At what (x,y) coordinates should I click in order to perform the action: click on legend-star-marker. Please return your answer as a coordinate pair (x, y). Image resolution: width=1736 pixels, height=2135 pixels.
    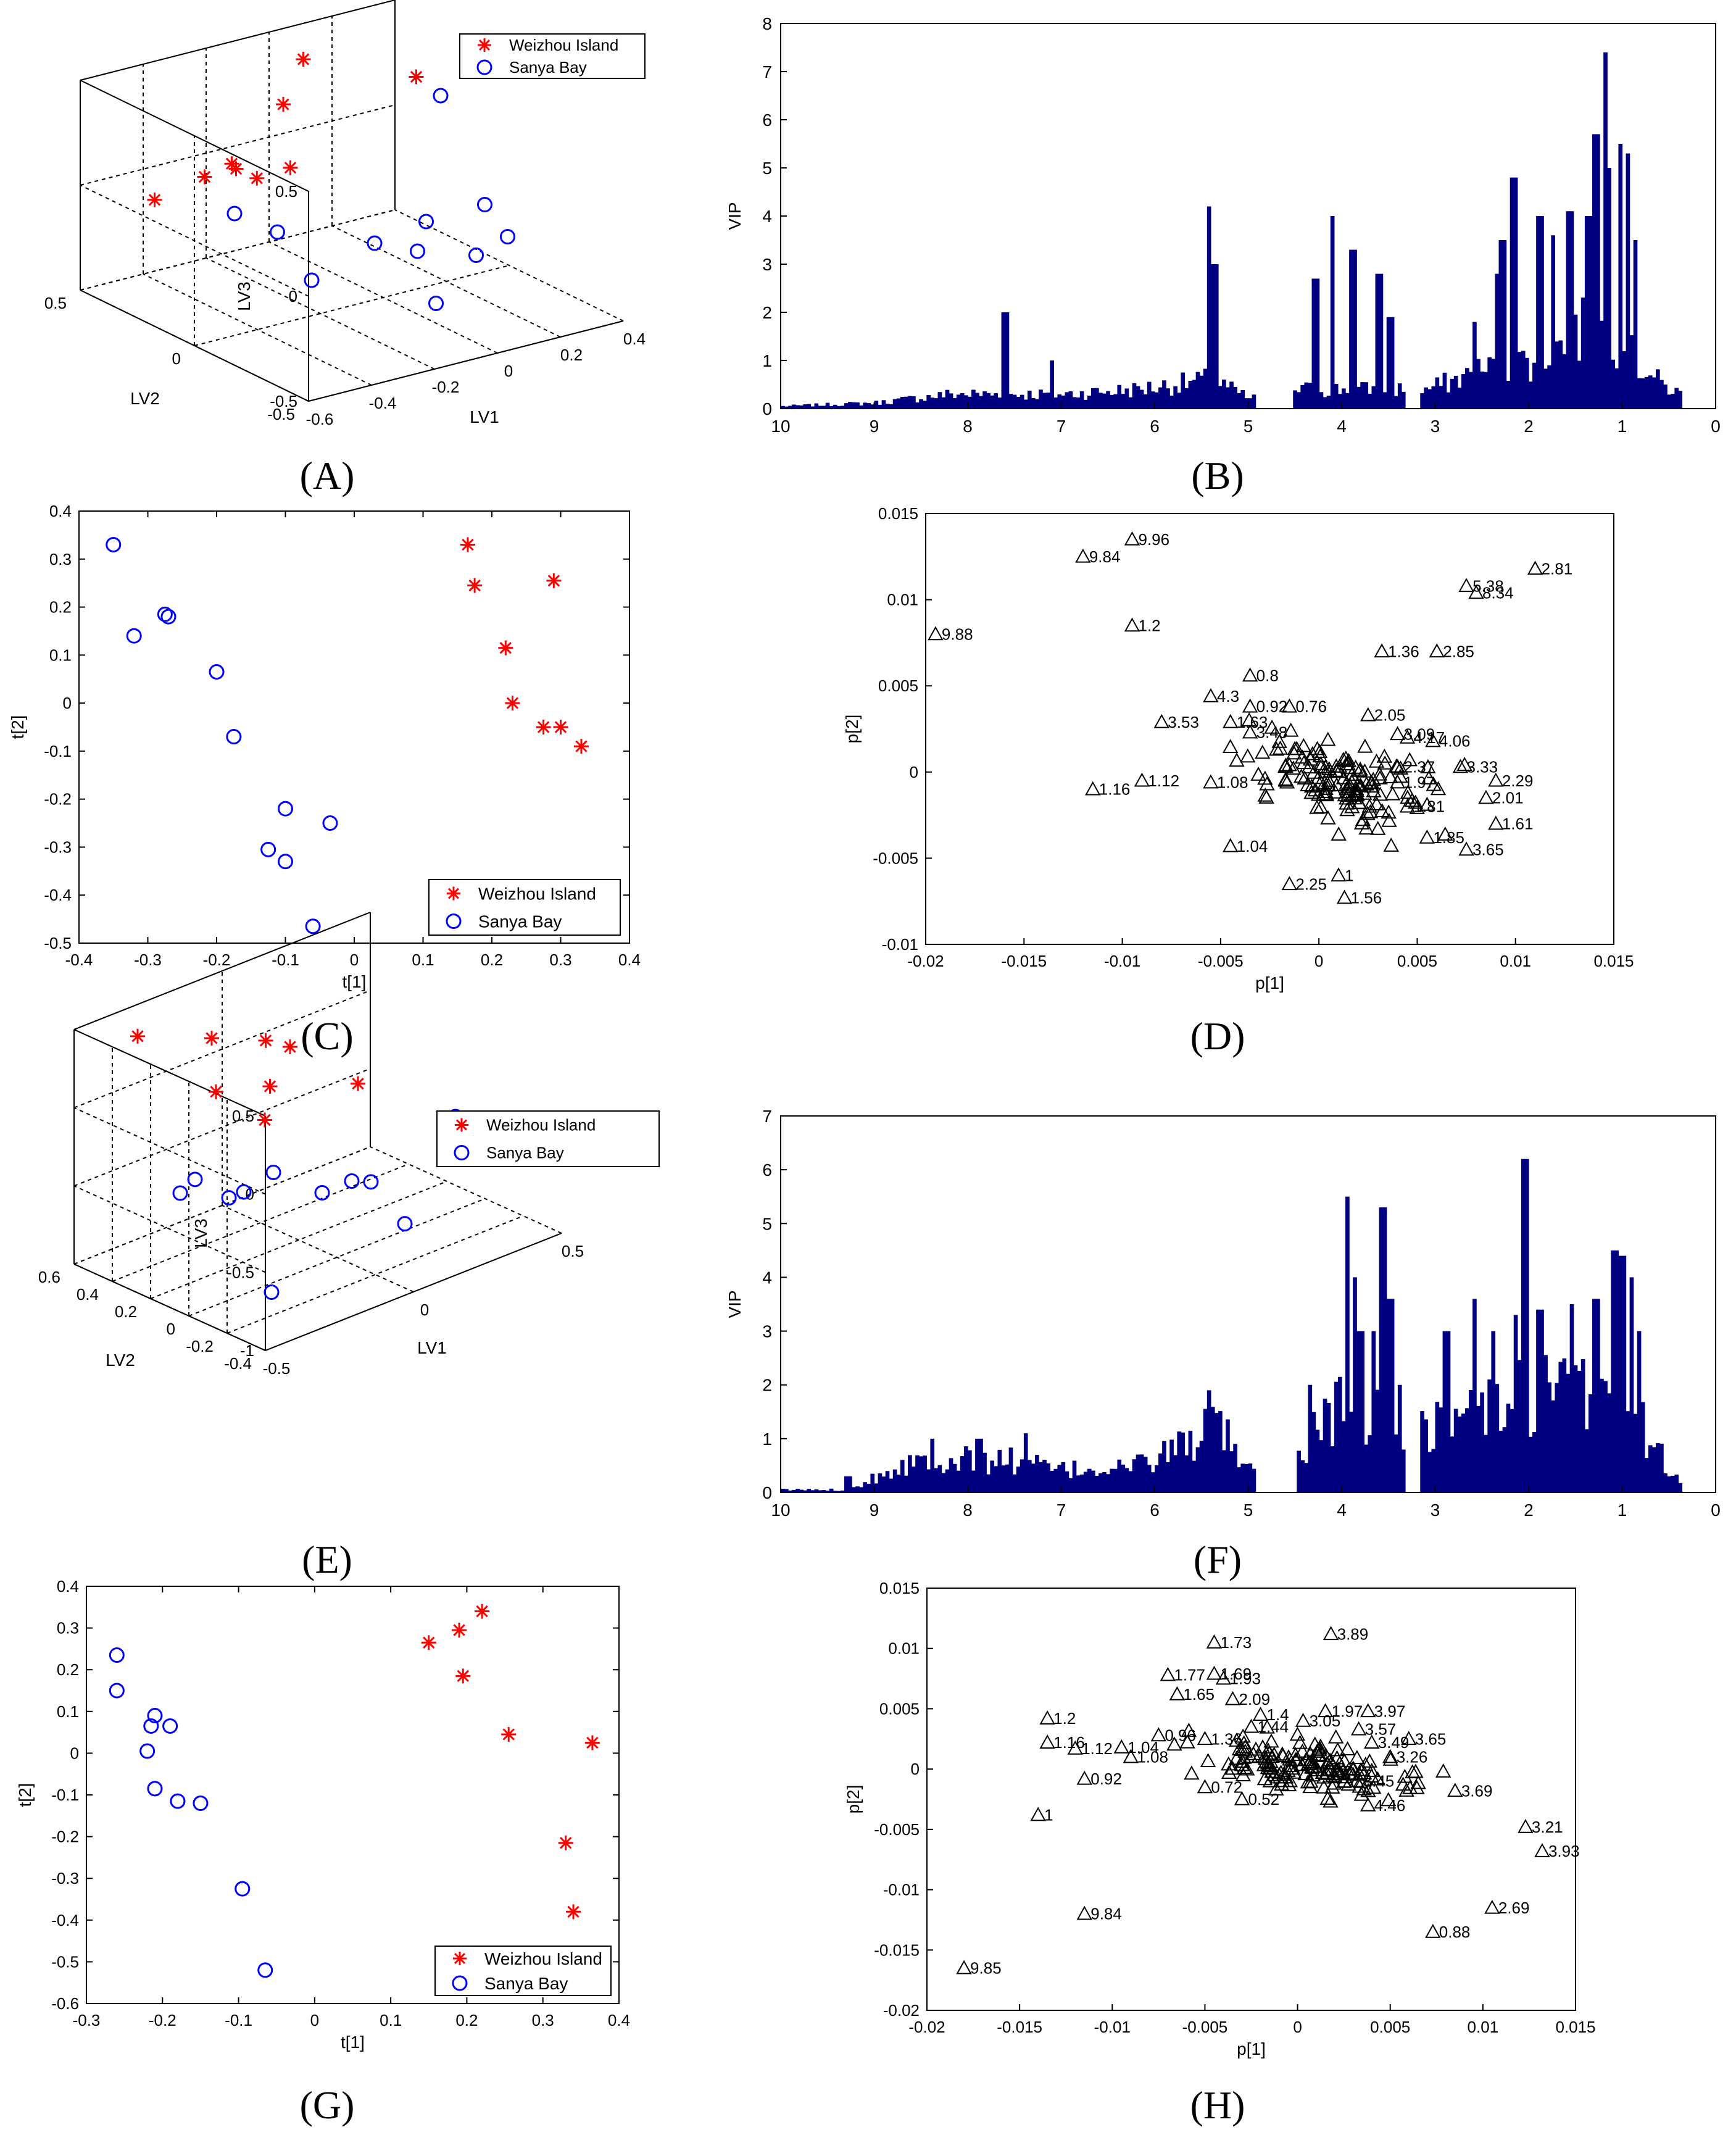
    Looking at the image, I should click on (484, 45).